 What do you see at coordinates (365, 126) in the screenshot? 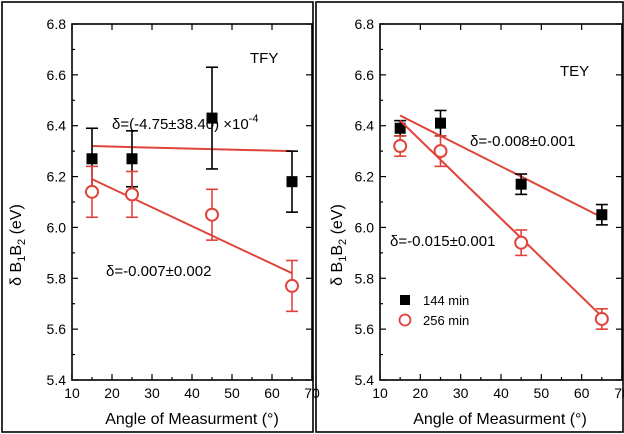
I see `tey-y-tick-label: 6.4` at bounding box center [365, 126].